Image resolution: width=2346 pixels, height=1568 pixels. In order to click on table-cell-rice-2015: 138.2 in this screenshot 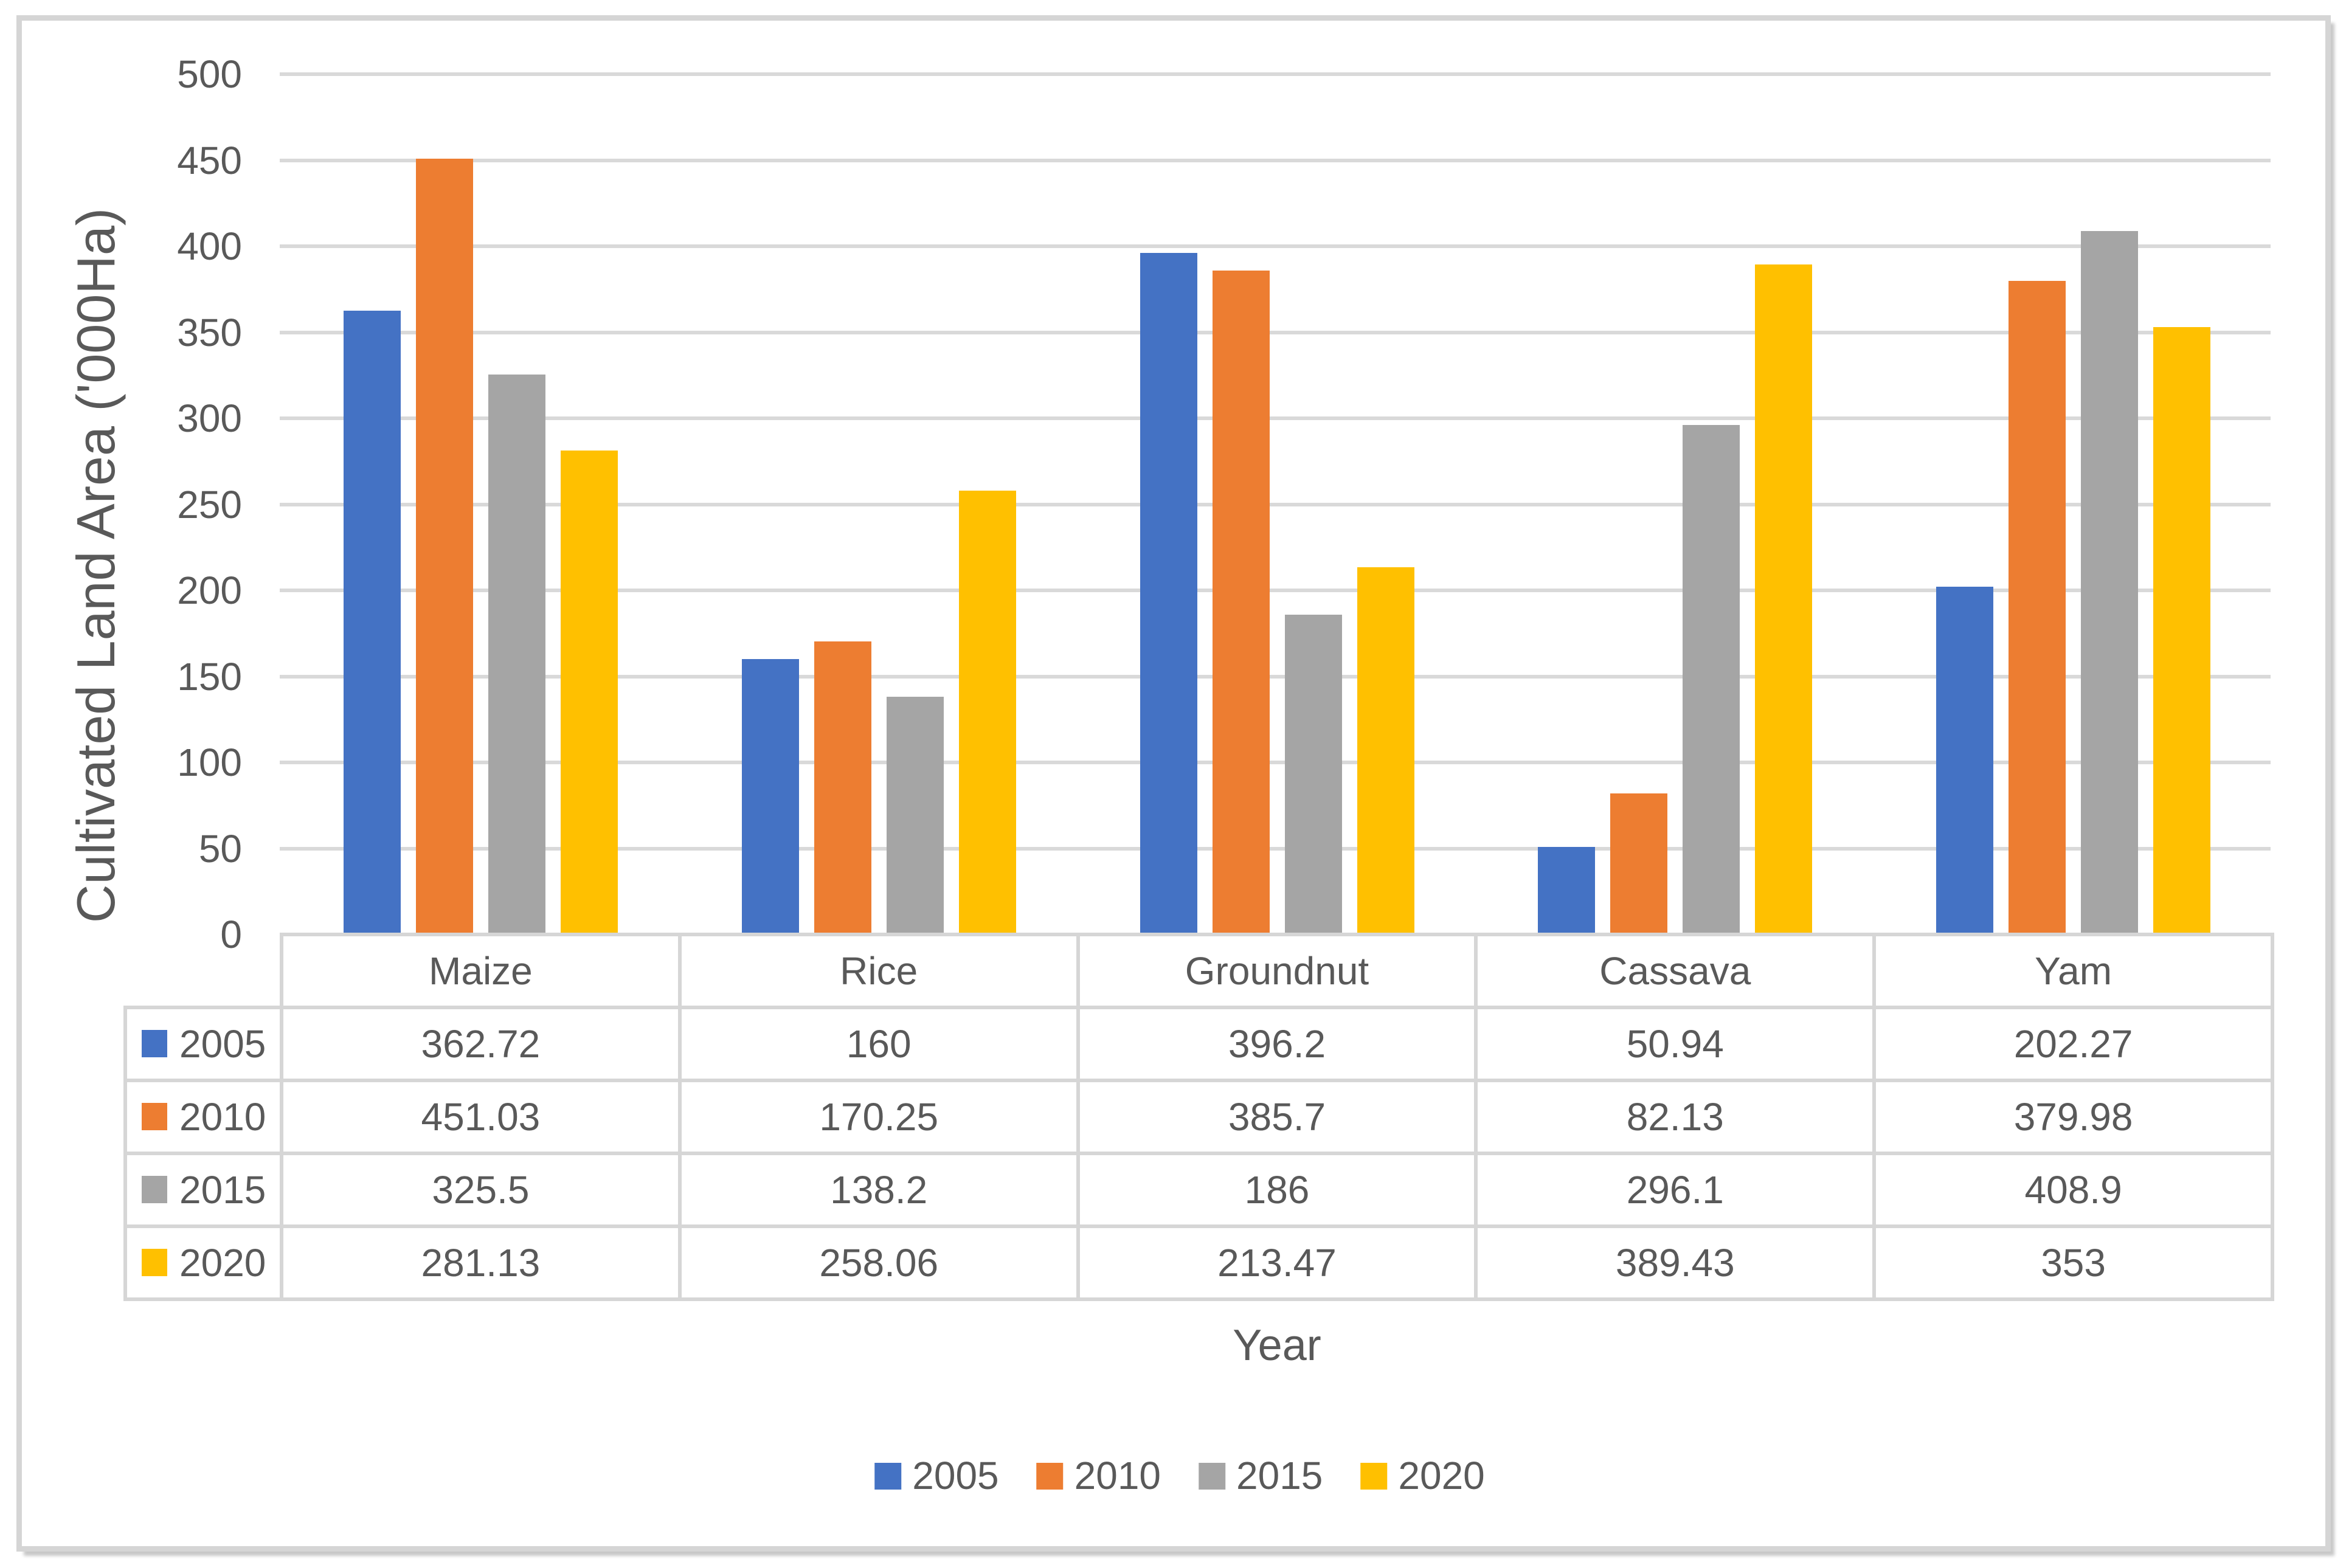, I will do `click(879, 1190)`.